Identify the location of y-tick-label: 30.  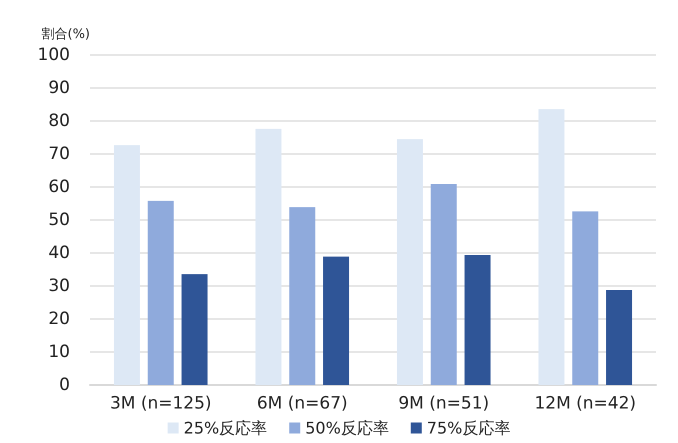
(59, 286).